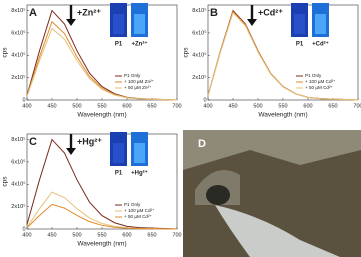  I want to click on photo-stream, so click(277, 231).